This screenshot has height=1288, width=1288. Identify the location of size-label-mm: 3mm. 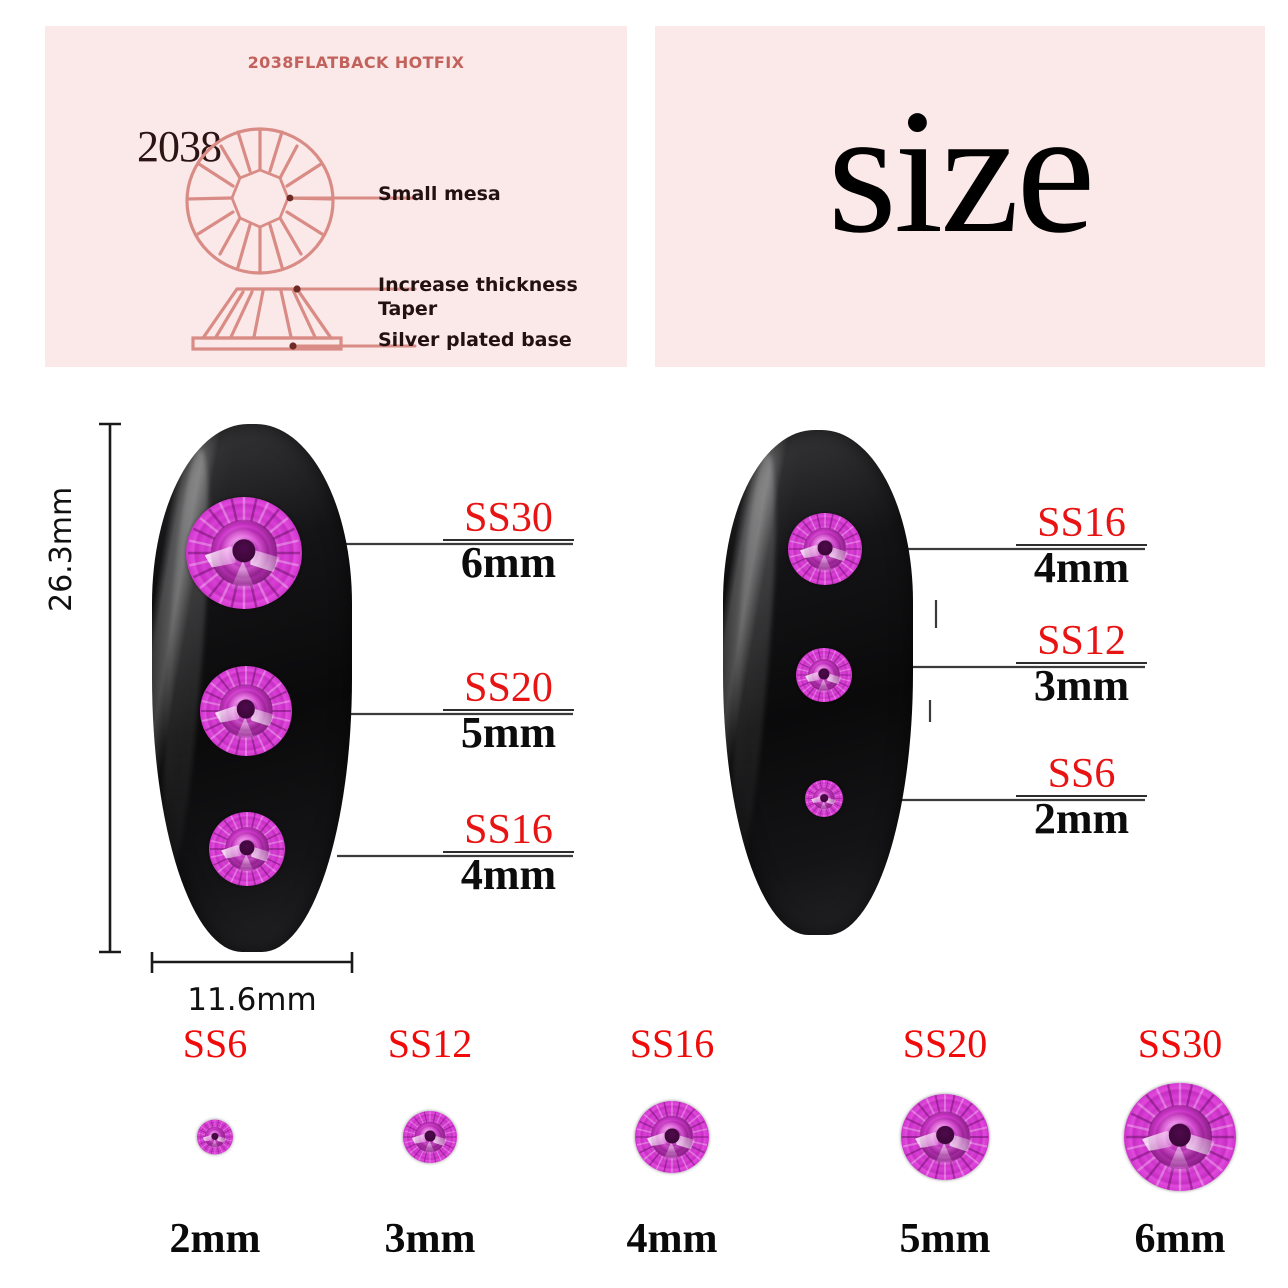
(1081, 685).